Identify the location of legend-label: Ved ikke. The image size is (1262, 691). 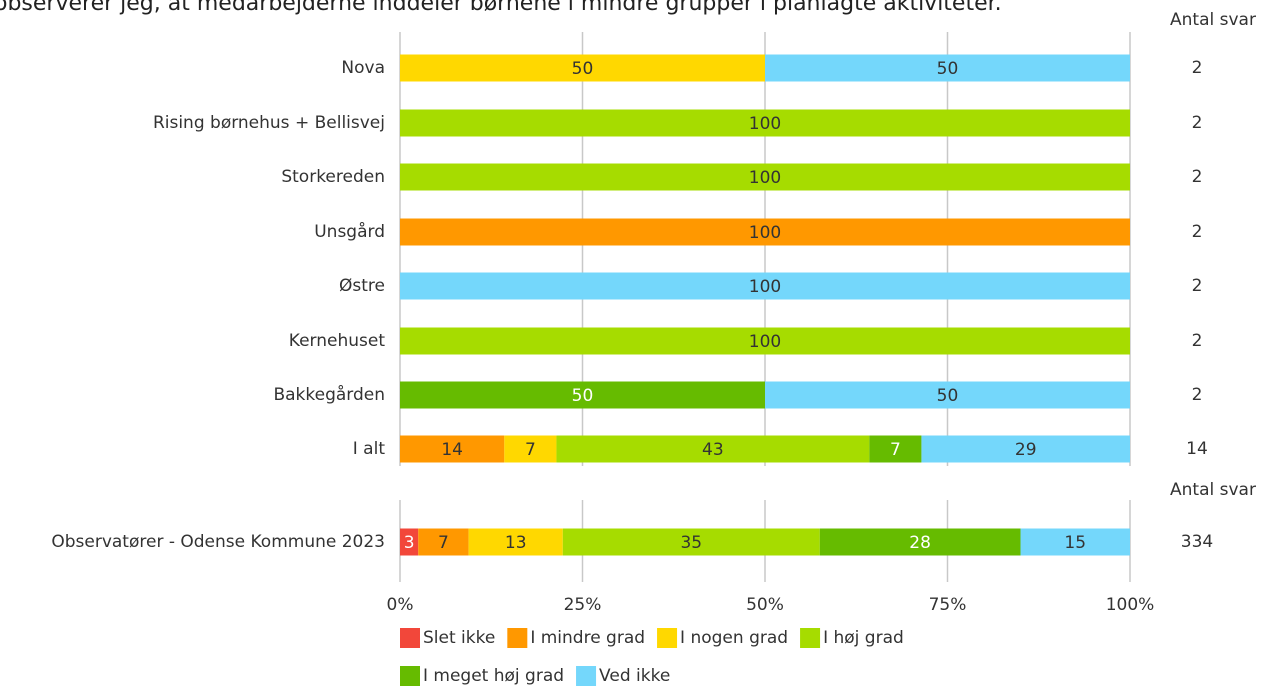
(634, 676).